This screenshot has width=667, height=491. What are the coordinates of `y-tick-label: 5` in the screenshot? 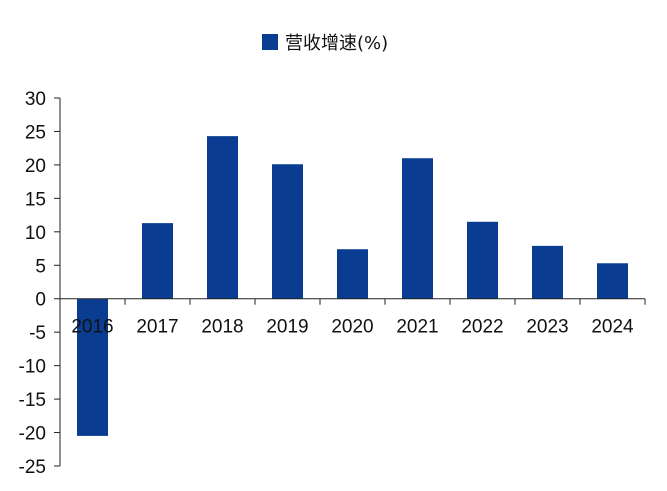 It's located at (40, 266).